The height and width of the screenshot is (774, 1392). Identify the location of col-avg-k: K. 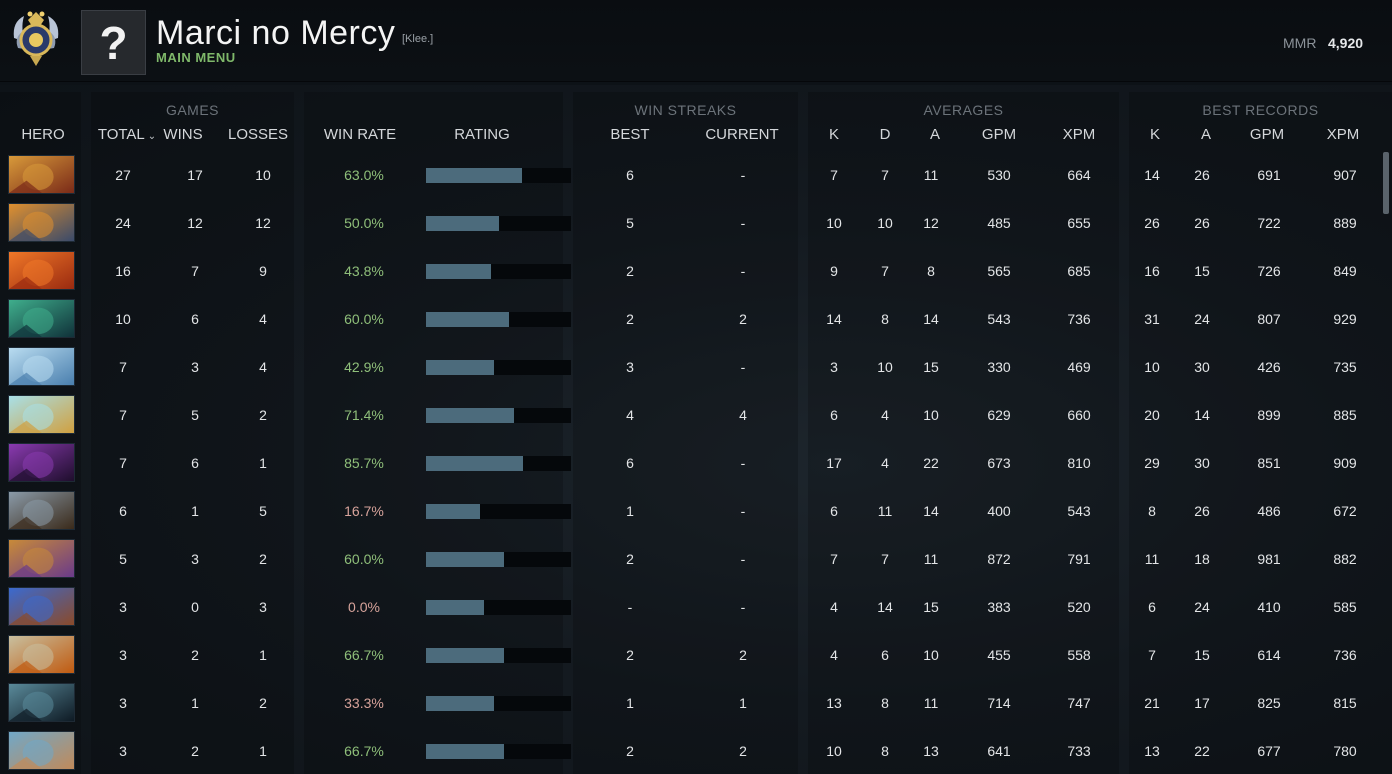
(833, 134).